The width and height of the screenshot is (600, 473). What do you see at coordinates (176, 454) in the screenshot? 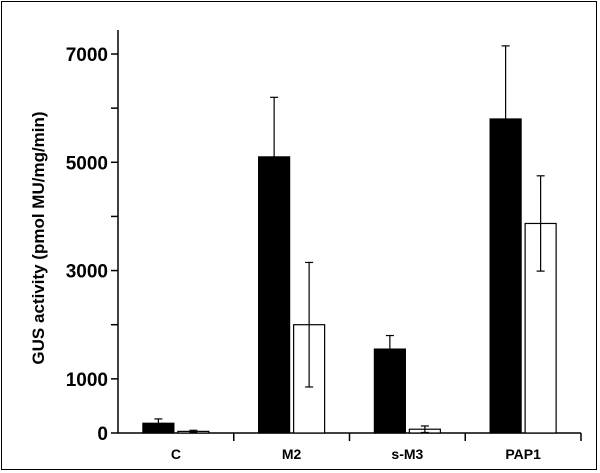
I see `x-tick-label: C` at bounding box center [176, 454].